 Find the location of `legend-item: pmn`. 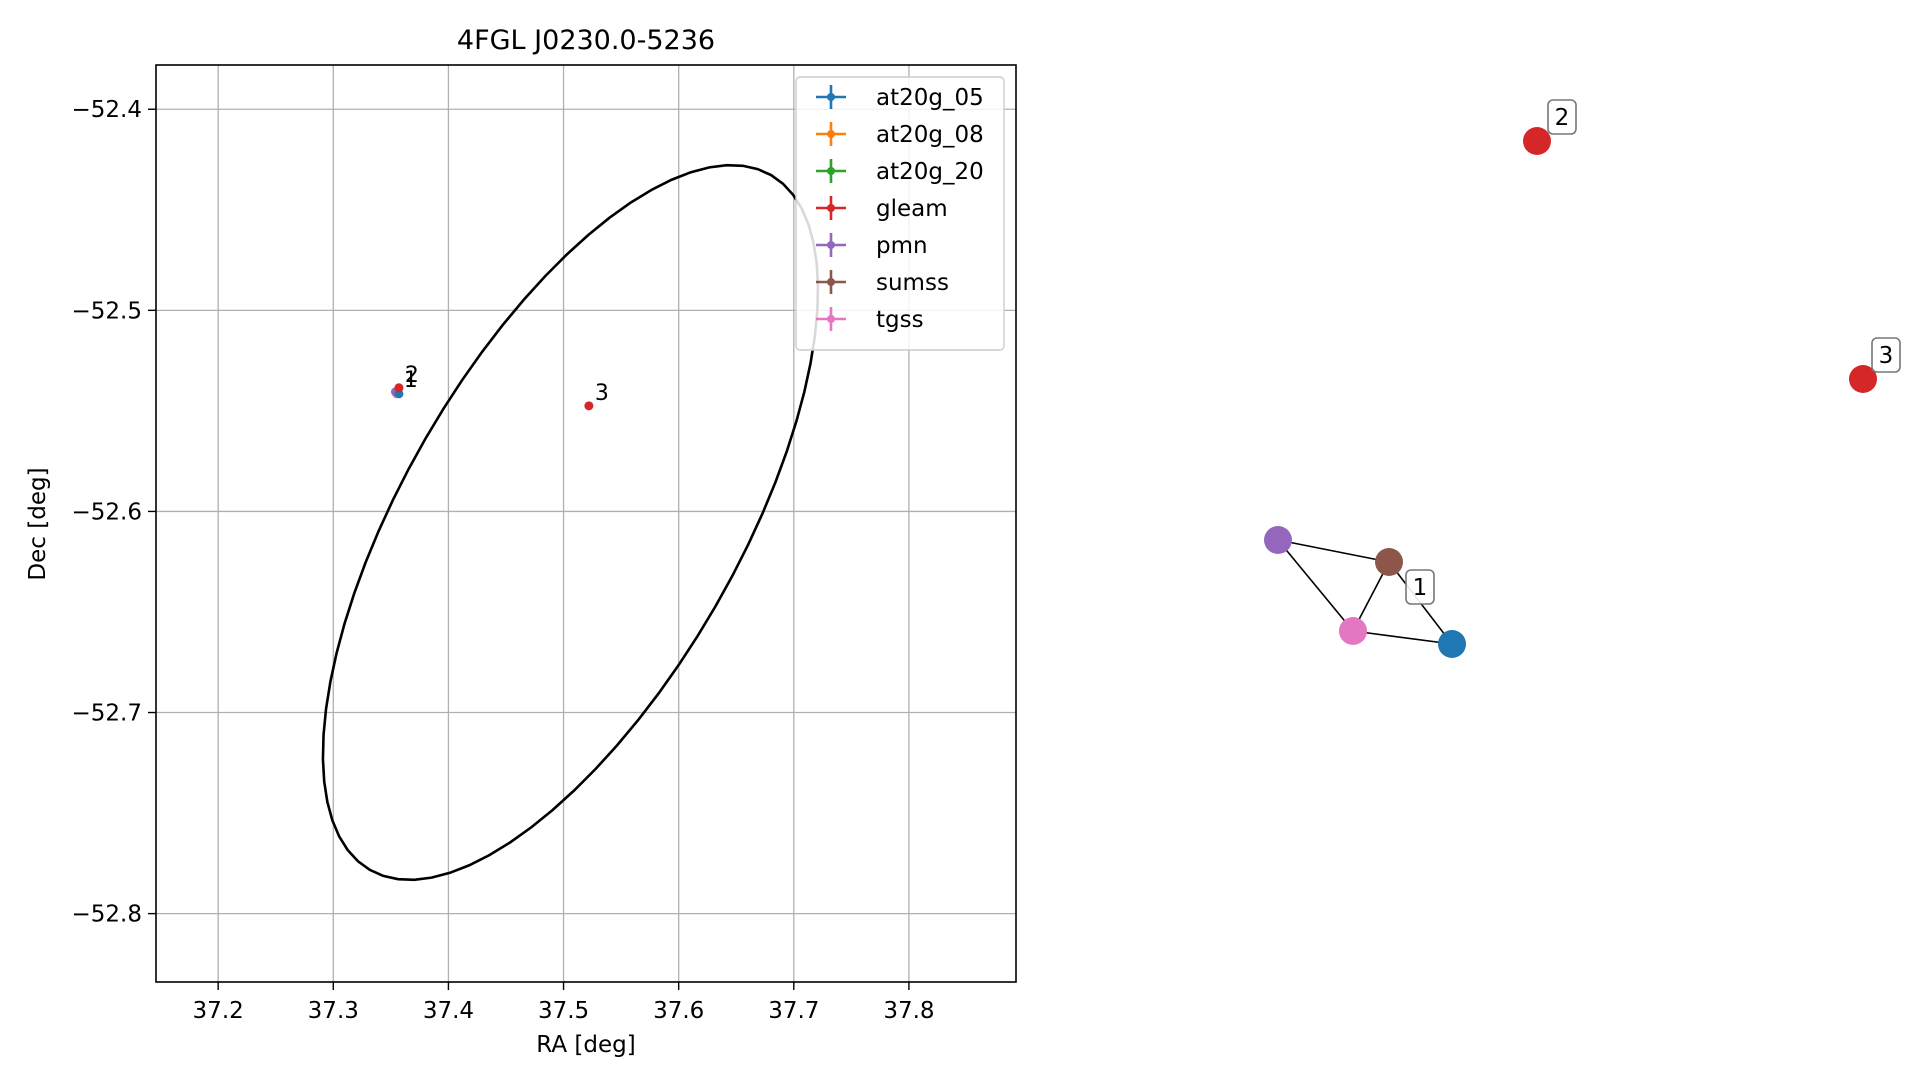

legend-item: pmn is located at coordinates (872, 246).